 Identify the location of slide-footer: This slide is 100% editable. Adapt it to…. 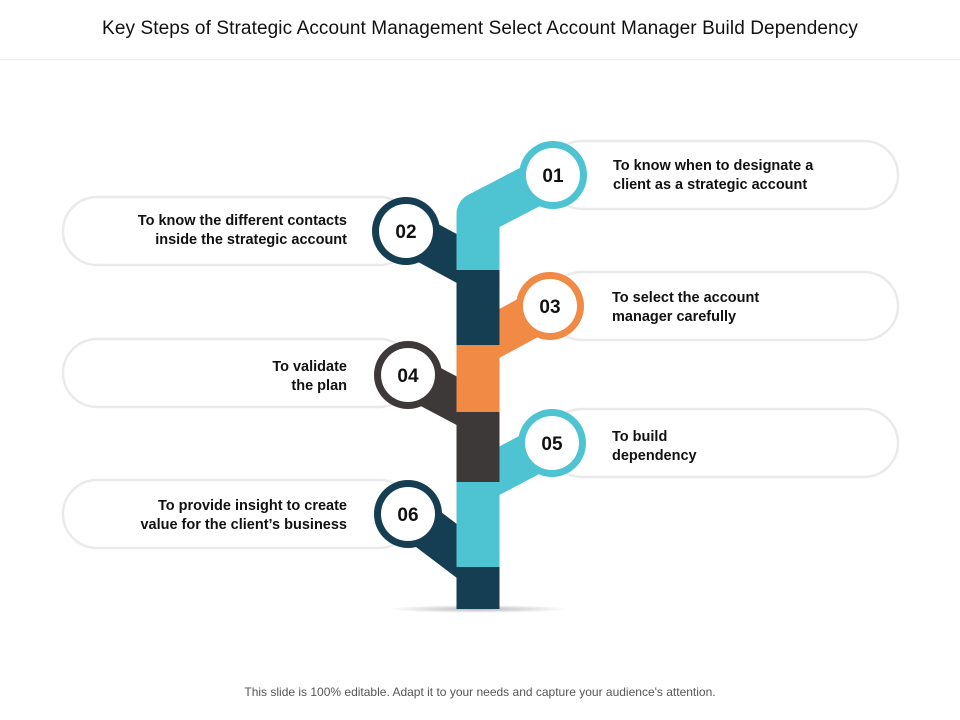
(480, 692).